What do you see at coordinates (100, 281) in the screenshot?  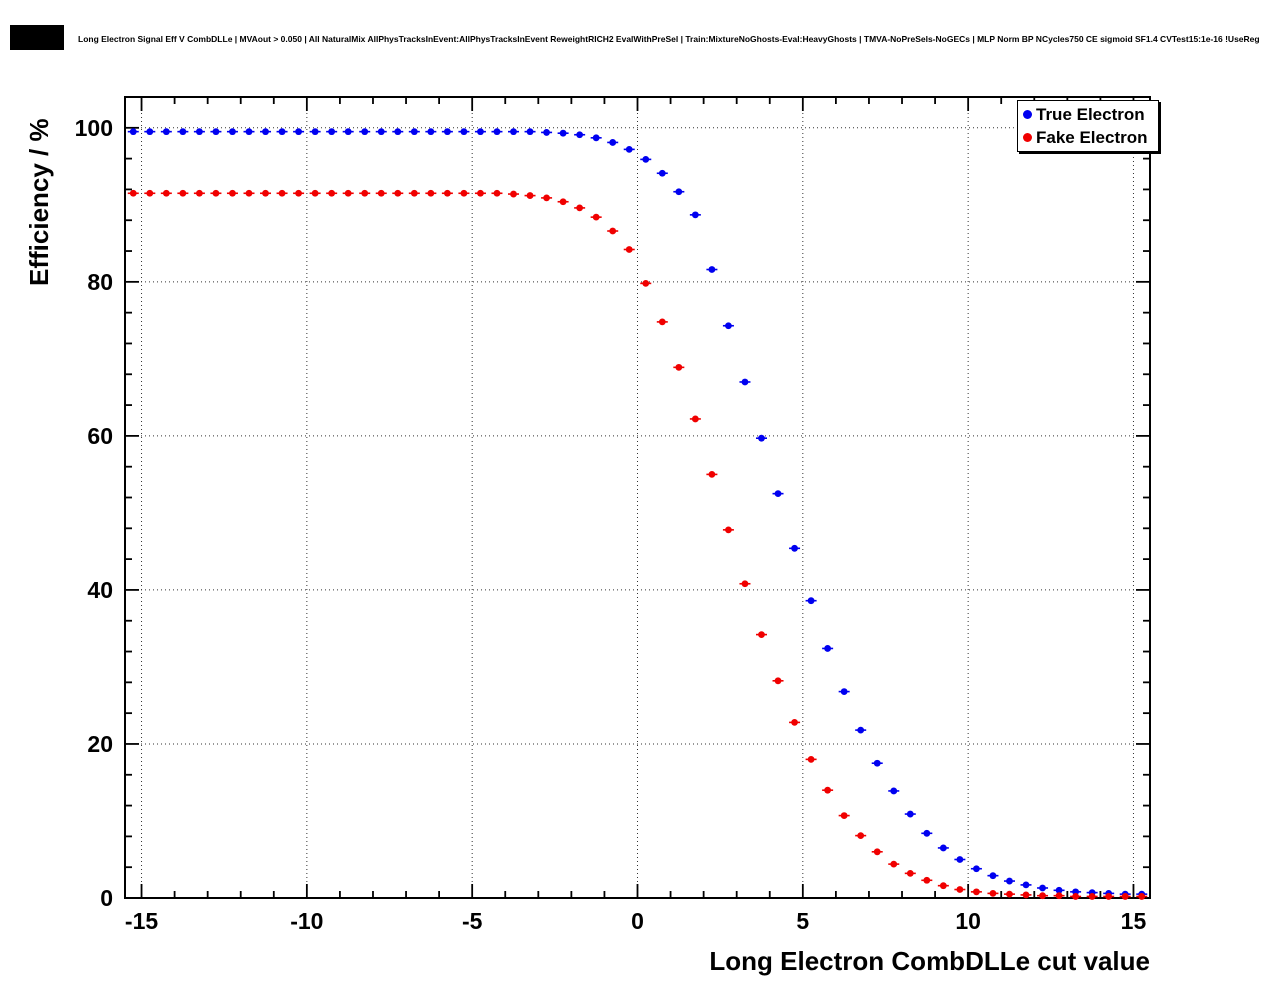 I see `y-tick-label: 80` at bounding box center [100, 281].